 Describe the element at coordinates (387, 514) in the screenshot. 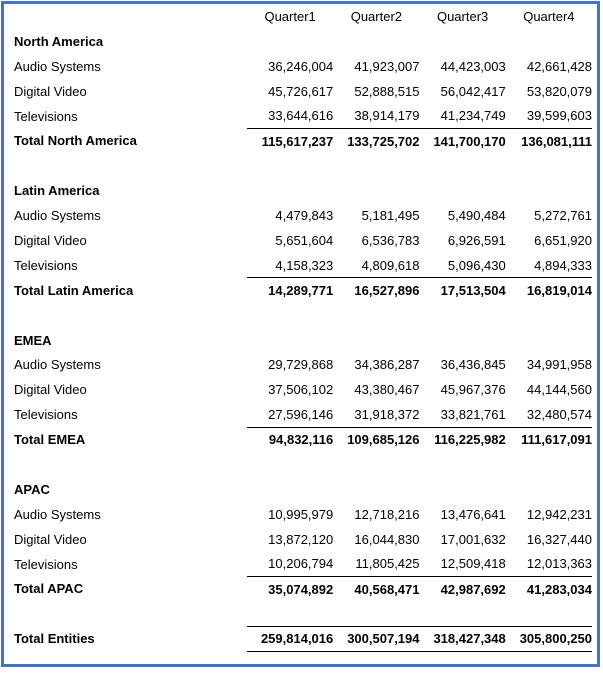

I see `value-cell: 12,718,216` at that location.